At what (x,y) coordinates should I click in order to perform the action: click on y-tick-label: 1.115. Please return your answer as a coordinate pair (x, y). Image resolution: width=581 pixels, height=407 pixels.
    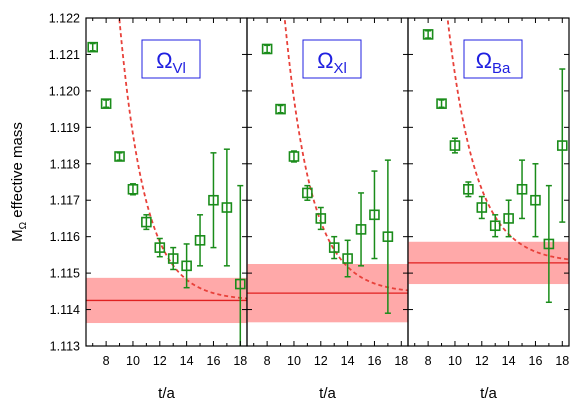
    Looking at the image, I should click on (65, 274).